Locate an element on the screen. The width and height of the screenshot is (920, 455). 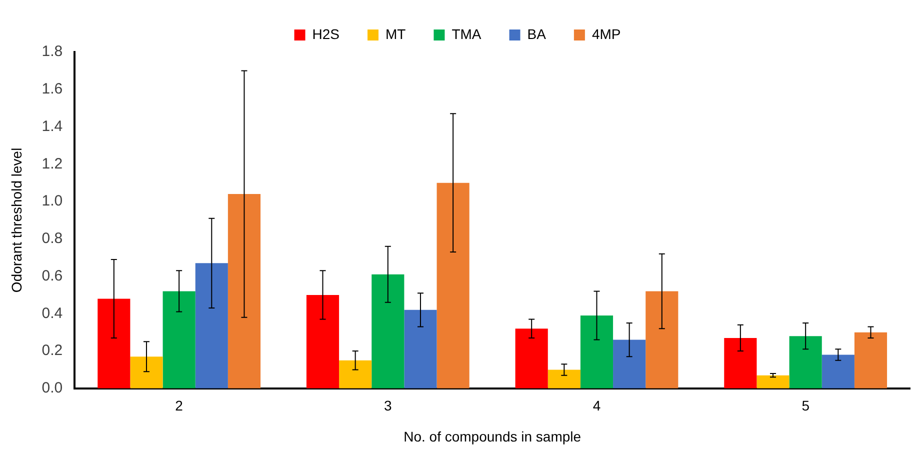
x-tick-label: 5 is located at coordinates (806, 406).